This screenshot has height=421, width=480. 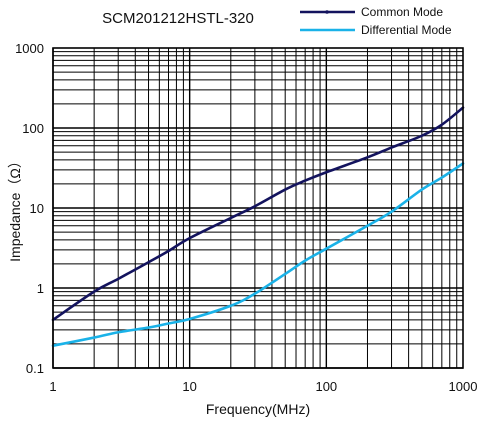 I want to click on chart-title: SCM201212HSTL-320, so click(x=178, y=18).